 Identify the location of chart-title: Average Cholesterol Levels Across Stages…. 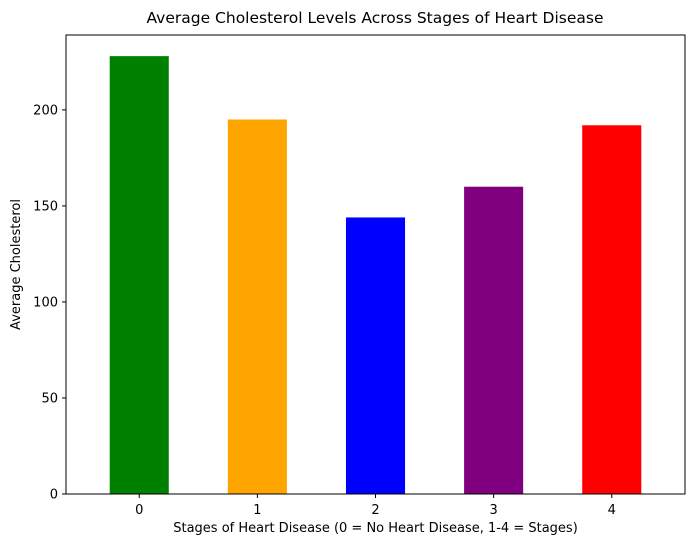
(374, 18).